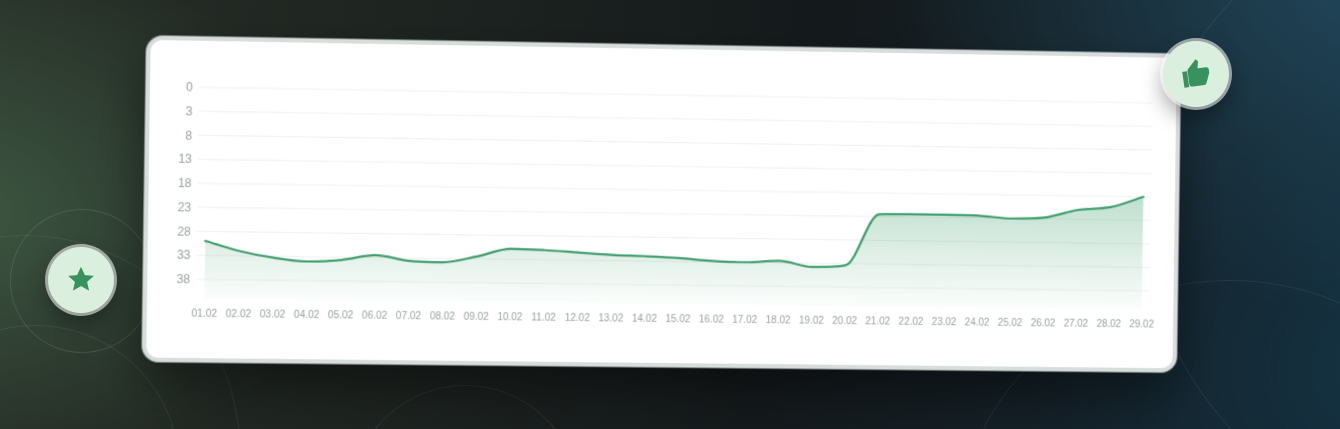 The width and height of the screenshot is (1340, 429). I want to click on x-tick-label: 10.02, so click(510, 318).